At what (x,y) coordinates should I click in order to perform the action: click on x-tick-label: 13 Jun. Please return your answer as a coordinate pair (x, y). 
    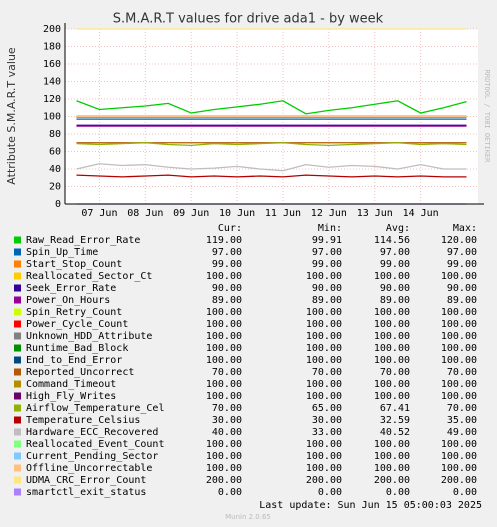
    Looking at the image, I should click on (375, 213).